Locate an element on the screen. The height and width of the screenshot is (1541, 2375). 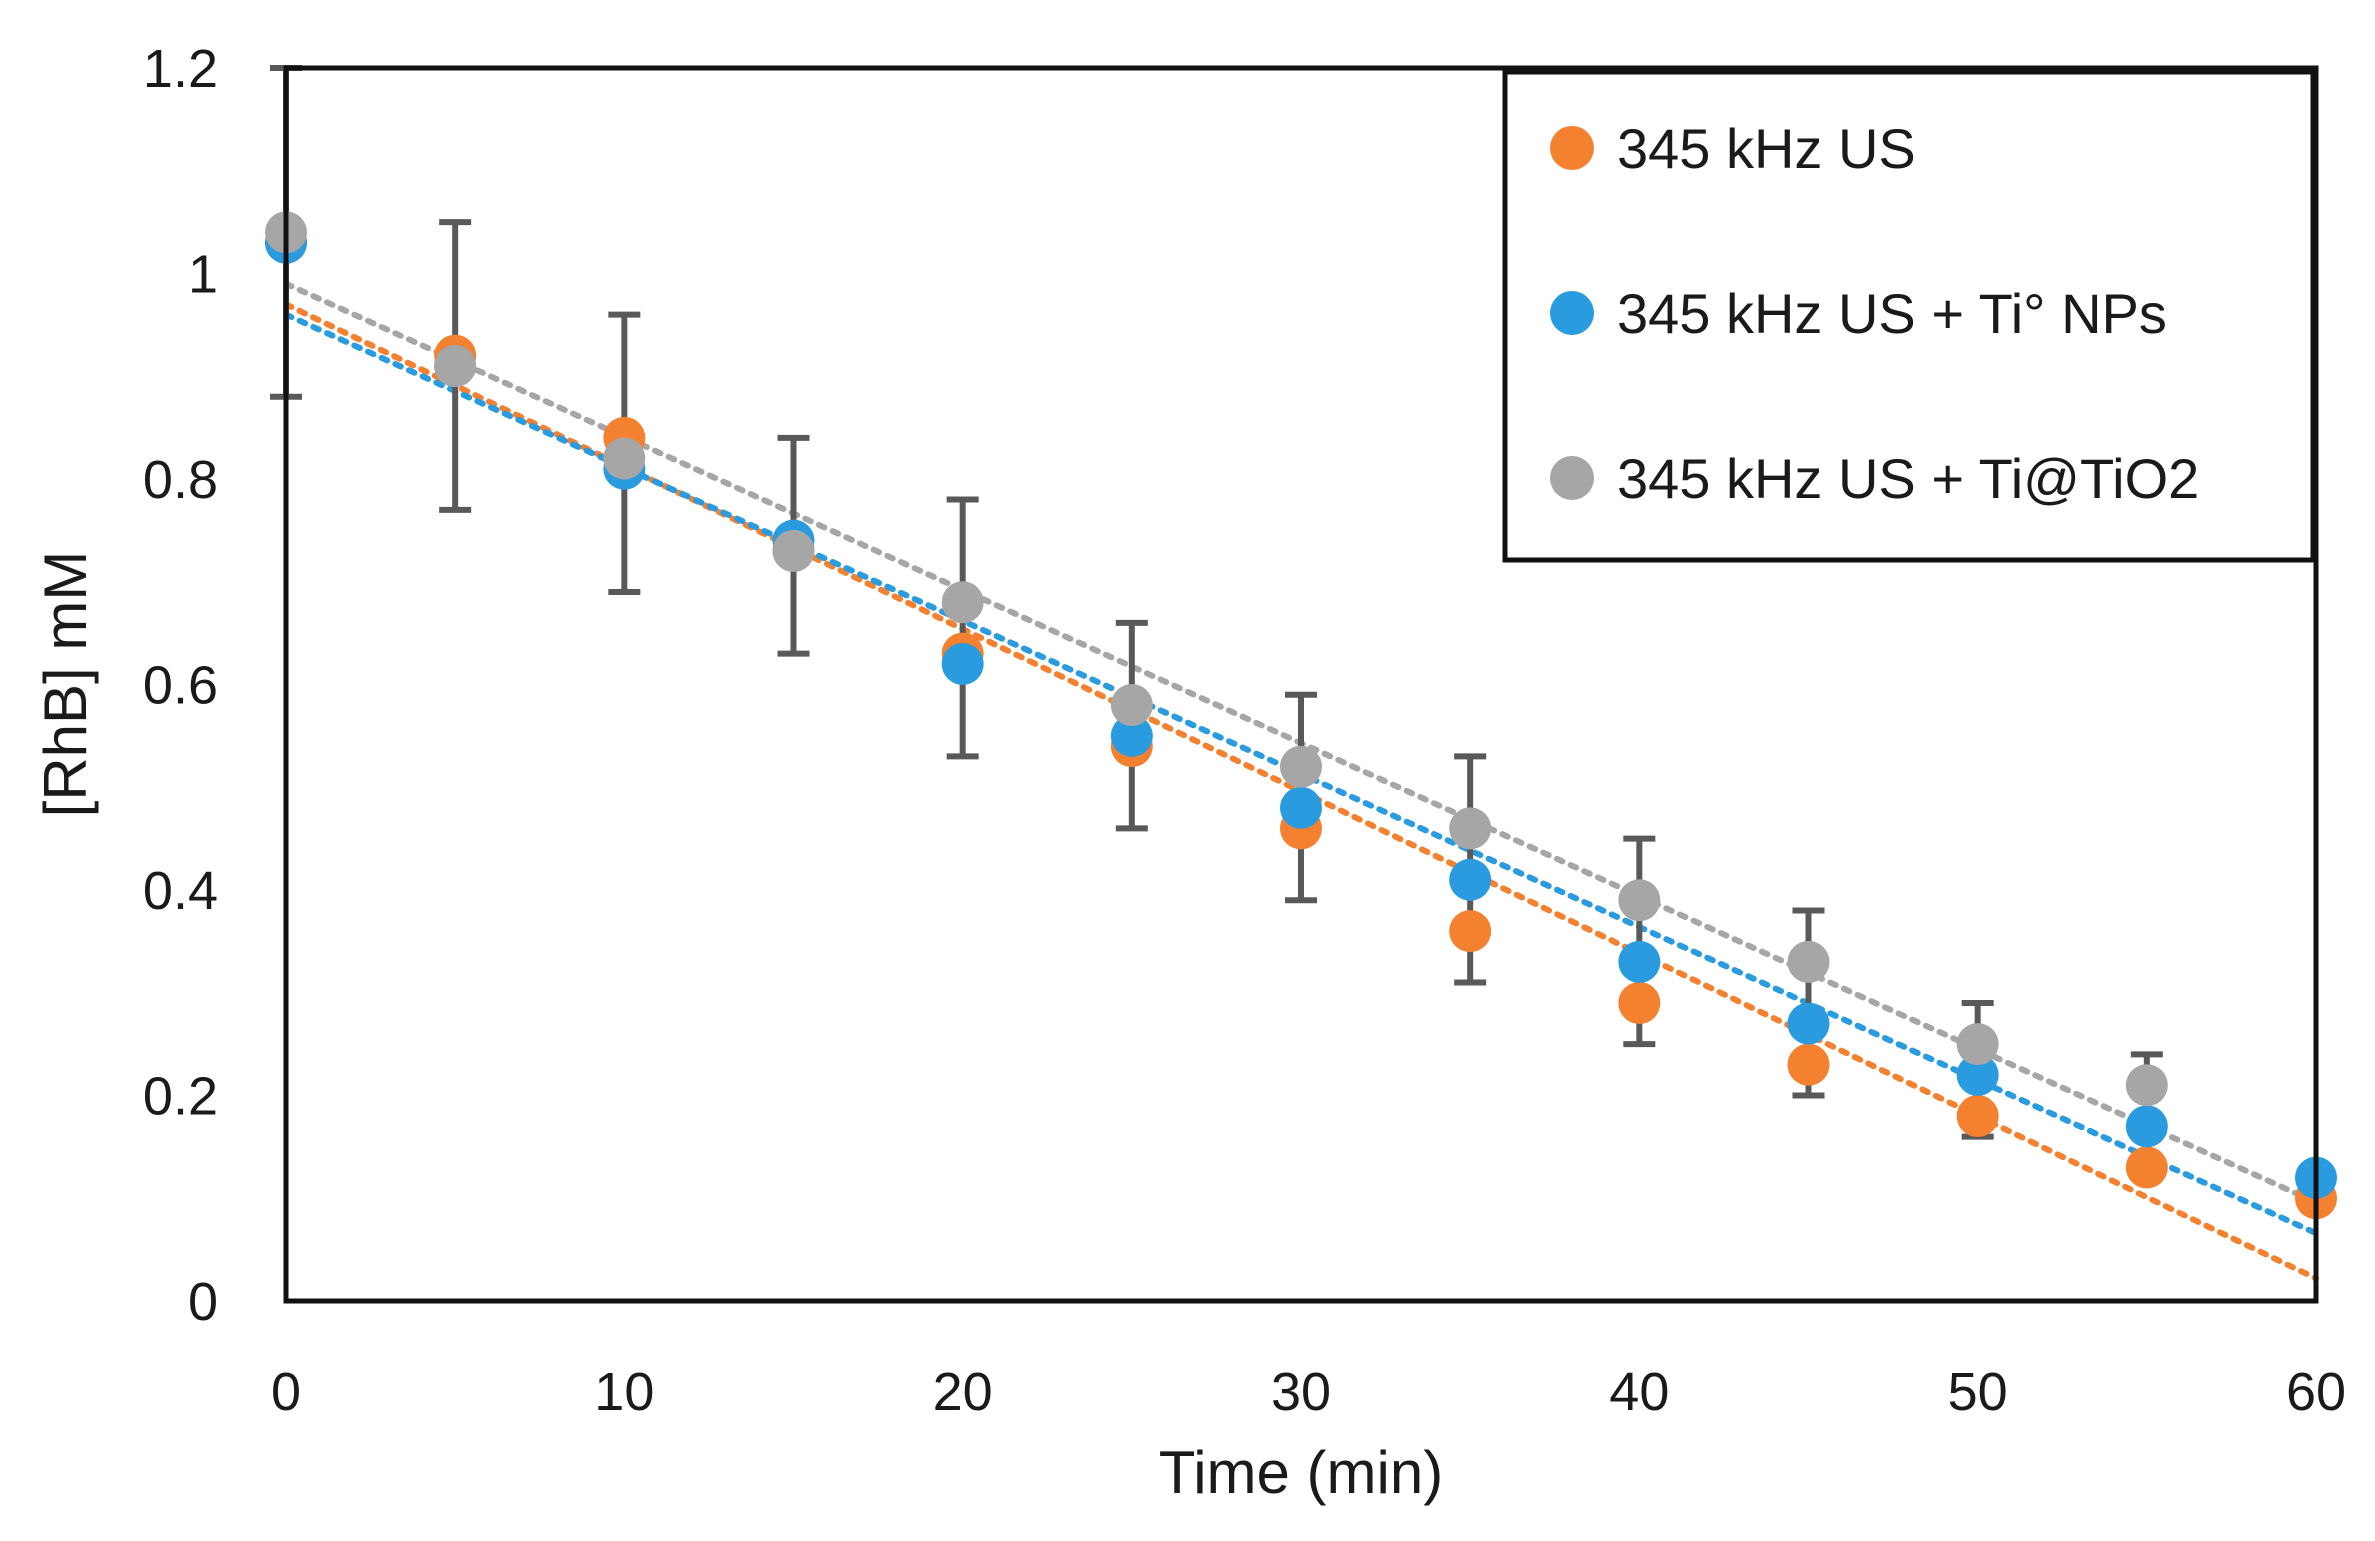
legend-label: 345 kHz US is located at coordinates (1766, 148).